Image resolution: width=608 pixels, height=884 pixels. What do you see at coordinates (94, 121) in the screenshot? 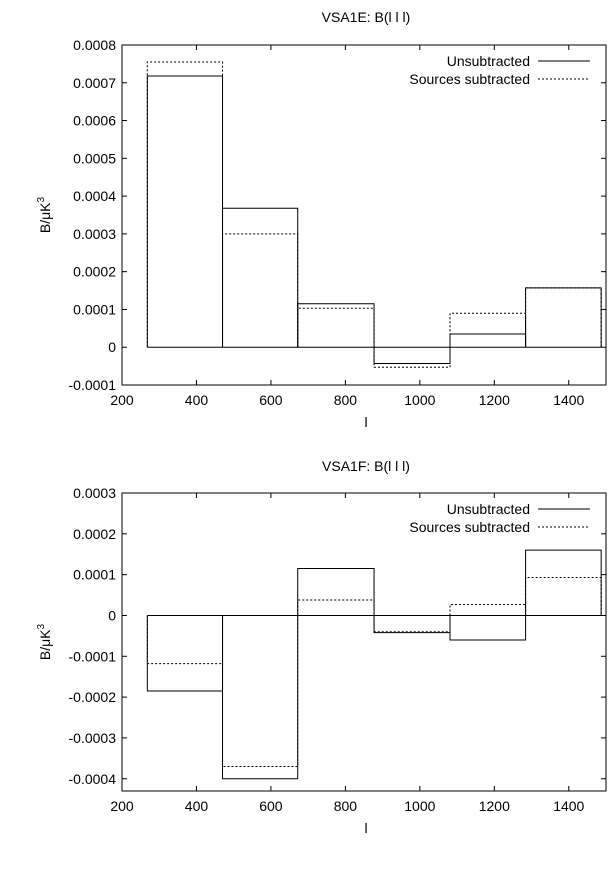
I see `y-tick-label: 0.0006` at bounding box center [94, 121].